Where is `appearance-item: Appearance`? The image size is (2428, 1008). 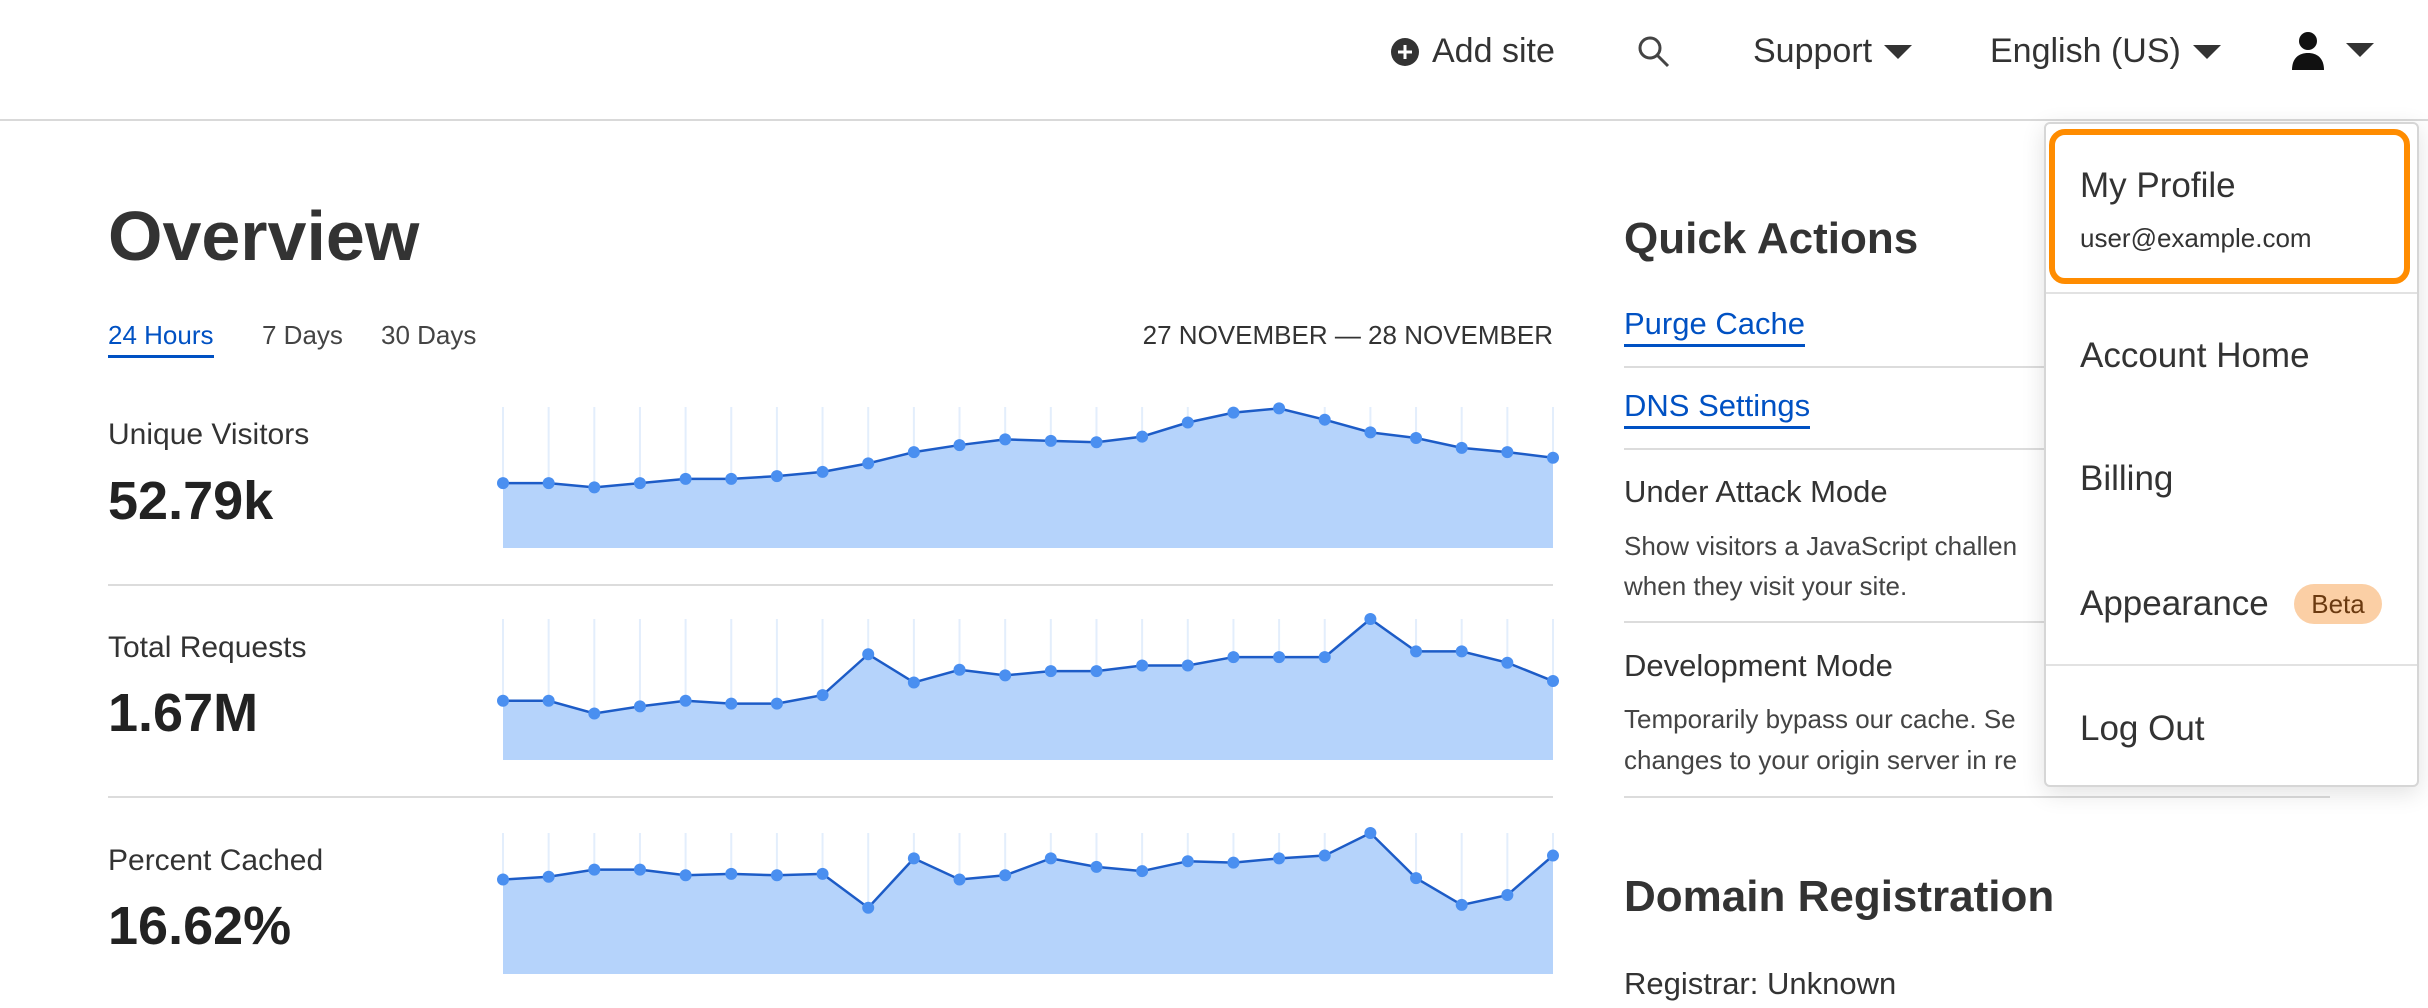 appearance-item: Appearance is located at coordinates (2174, 603).